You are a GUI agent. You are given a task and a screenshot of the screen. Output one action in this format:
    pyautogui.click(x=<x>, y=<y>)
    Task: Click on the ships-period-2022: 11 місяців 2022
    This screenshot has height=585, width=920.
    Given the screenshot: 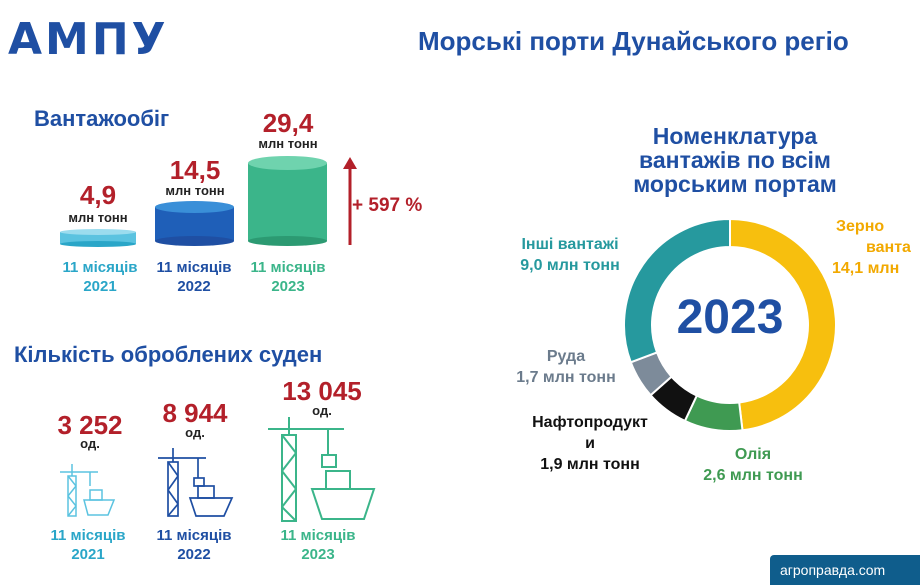 What is the action you would take?
    pyautogui.click(x=194, y=545)
    